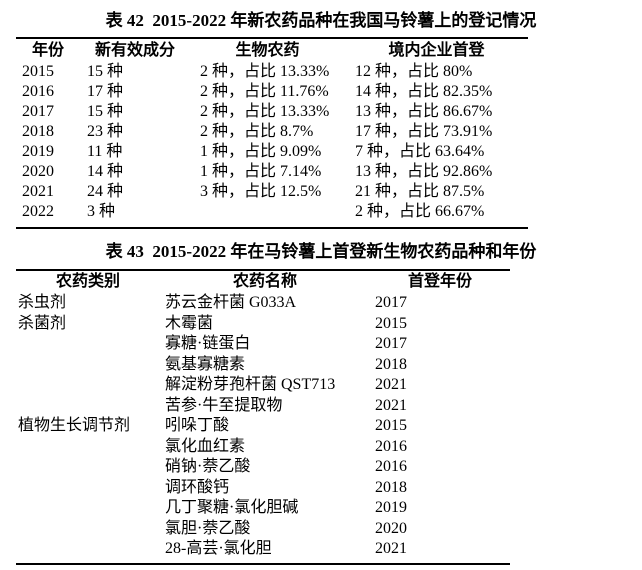  I want to click on pesticide-name-cell: 调环酸钙, so click(197, 487).